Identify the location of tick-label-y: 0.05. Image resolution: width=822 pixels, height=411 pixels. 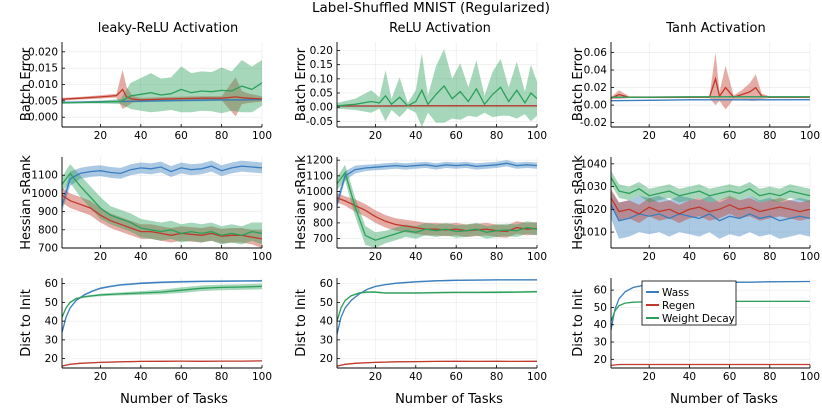
(321, 94).